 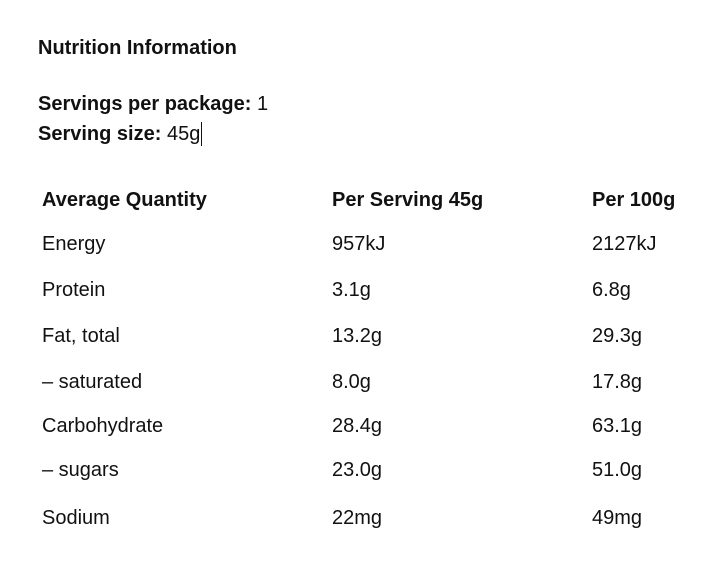 What do you see at coordinates (617, 336) in the screenshot?
I see `cell: 29.3g` at bounding box center [617, 336].